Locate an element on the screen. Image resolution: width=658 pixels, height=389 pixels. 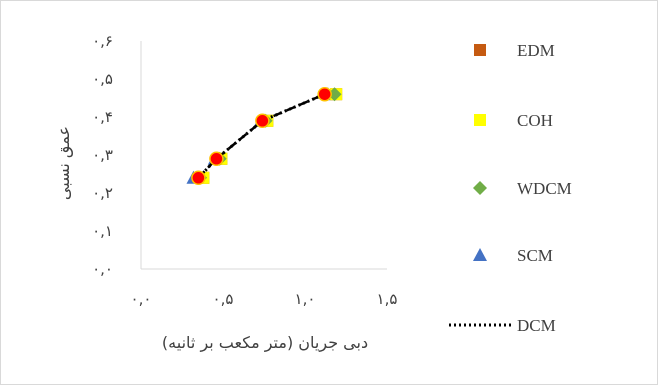
y-axis-title: عمق نسبی is located at coordinates (64, 163).